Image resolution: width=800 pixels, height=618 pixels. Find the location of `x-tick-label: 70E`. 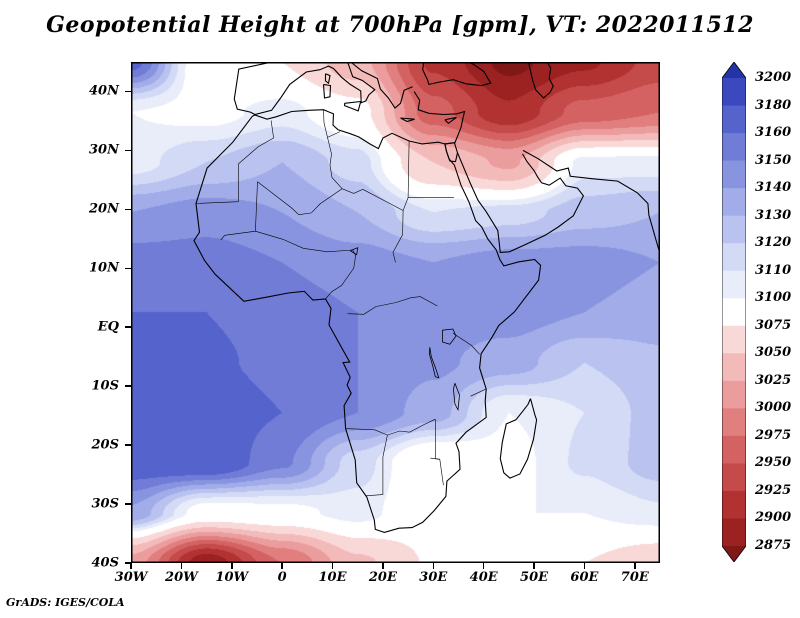

x-tick-label: 70E is located at coordinates (634, 577).